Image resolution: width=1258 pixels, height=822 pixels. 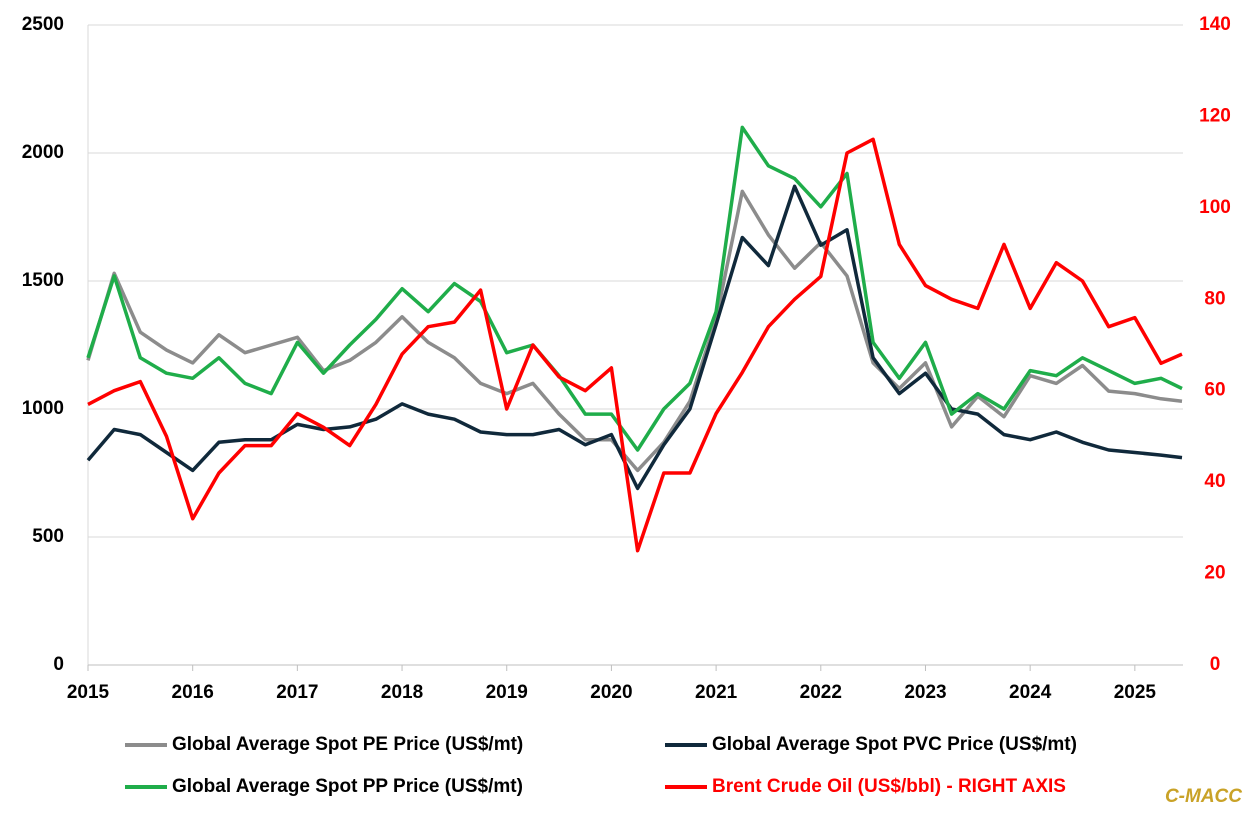 I want to click on y2-tick-label: 0, so click(x=1215, y=664).